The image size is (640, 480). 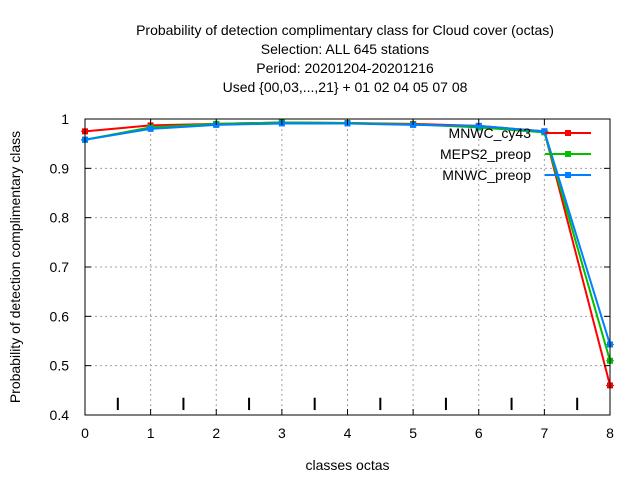 I want to click on x-tick-label: 7, so click(x=544, y=433).